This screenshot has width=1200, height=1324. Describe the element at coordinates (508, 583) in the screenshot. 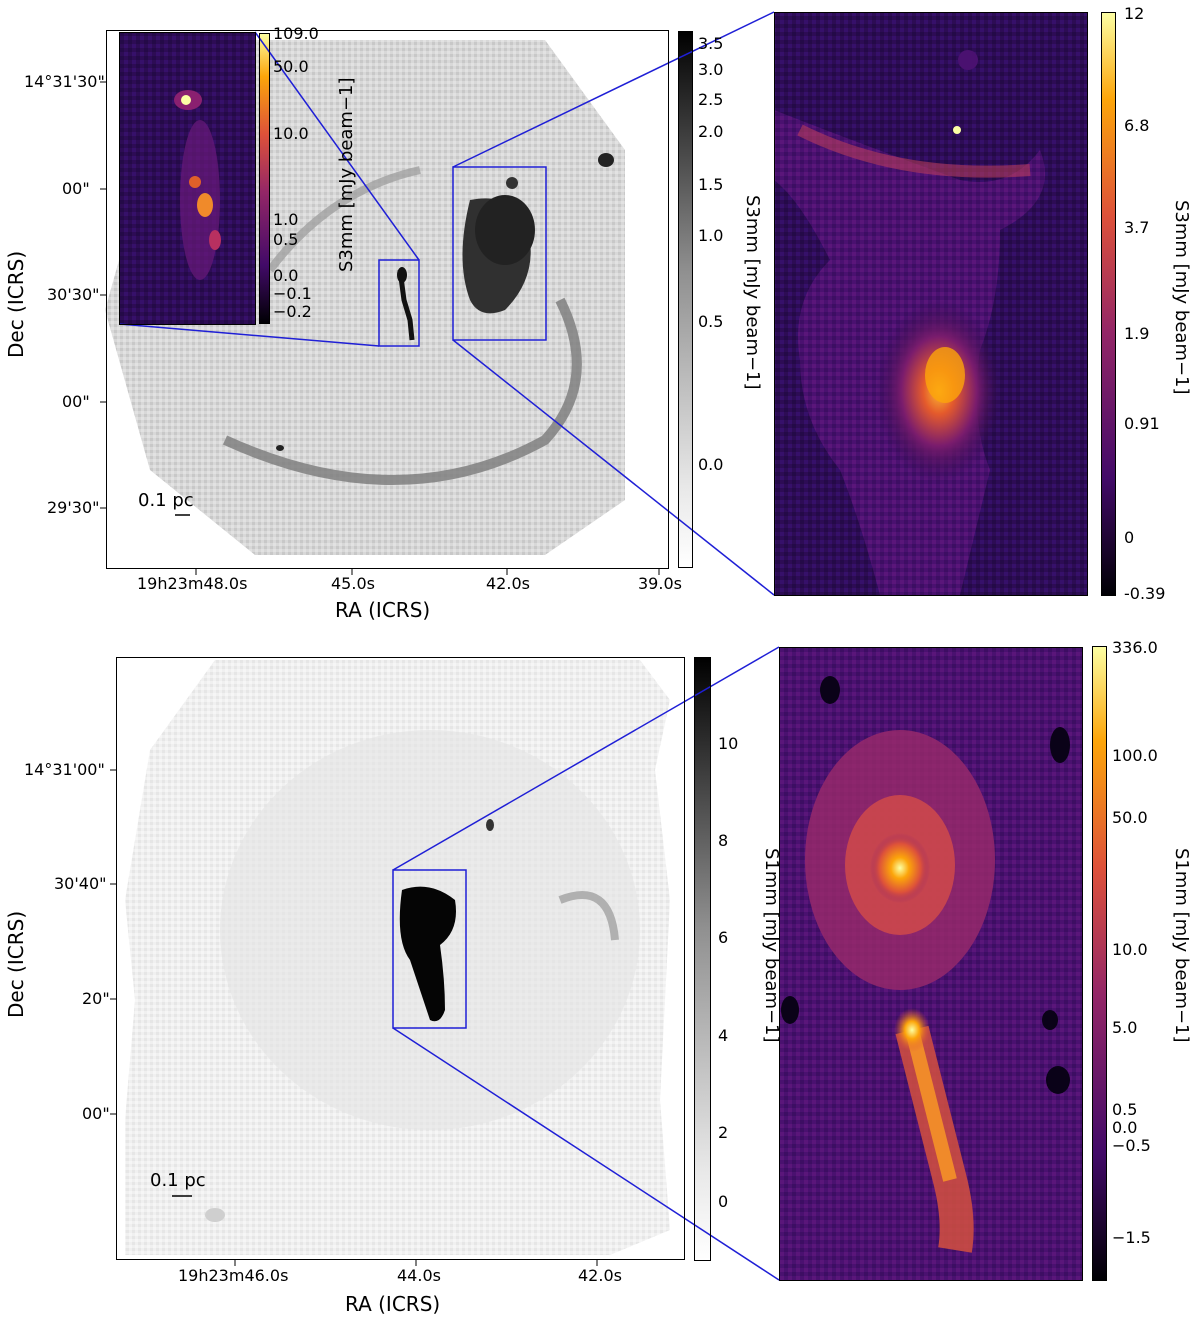

I see `top-xtick: 42.0s` at that location.